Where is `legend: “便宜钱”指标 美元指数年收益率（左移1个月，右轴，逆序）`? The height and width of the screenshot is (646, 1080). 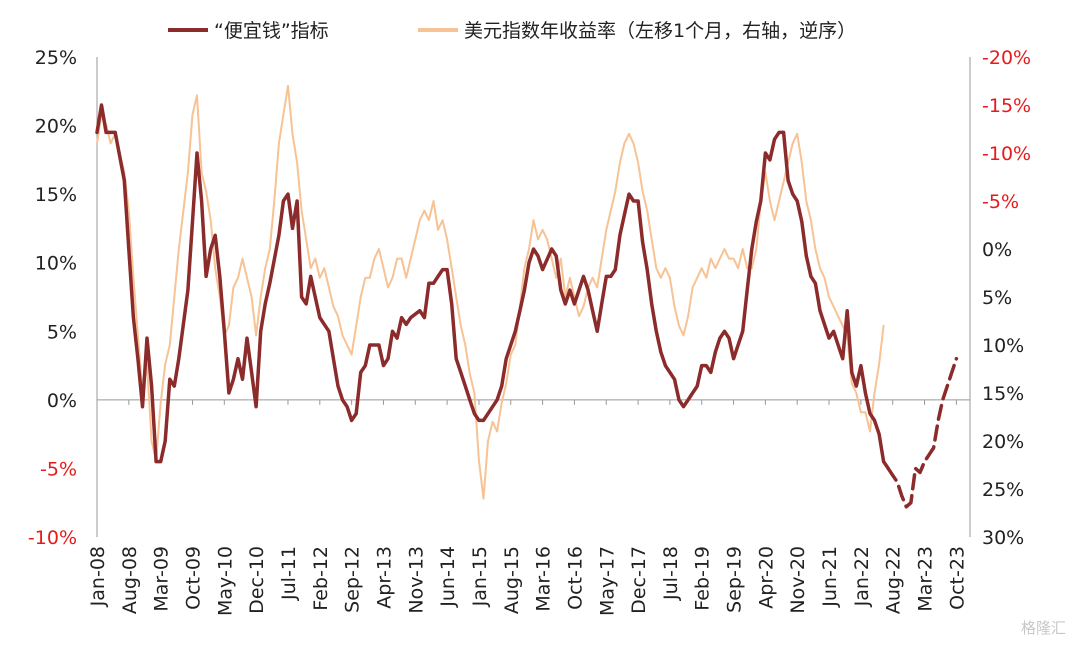
legend: “便宜钱”指标 美元指数年收益率（左移1个月，右轴，逆序） is located at coordinates (512, 31).